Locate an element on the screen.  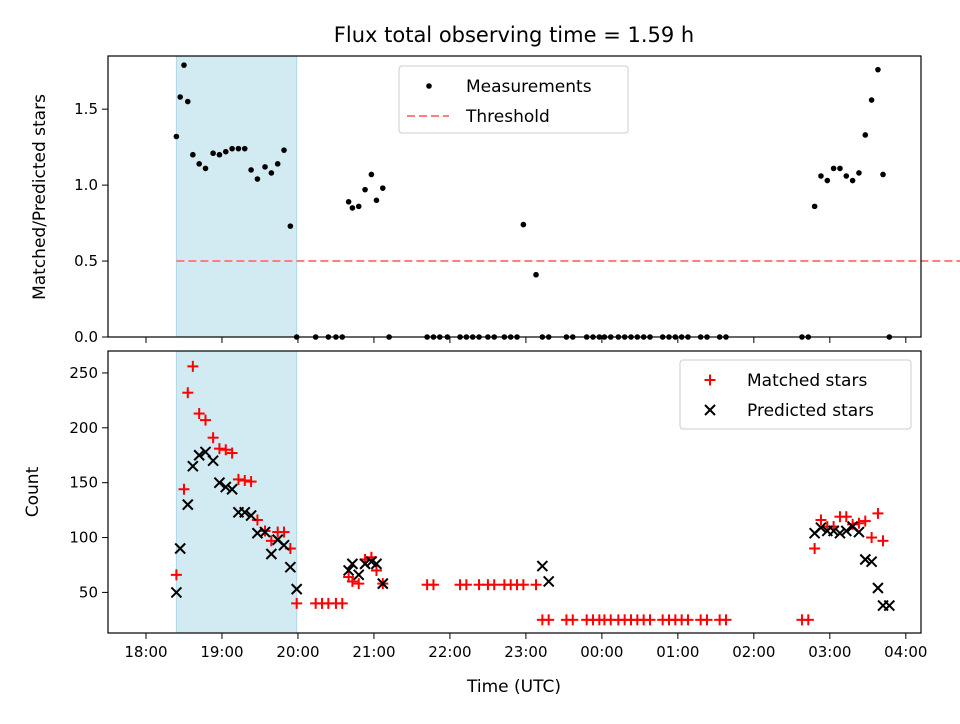
legend-label: Predicted stars is located at coordinates (810, 411).